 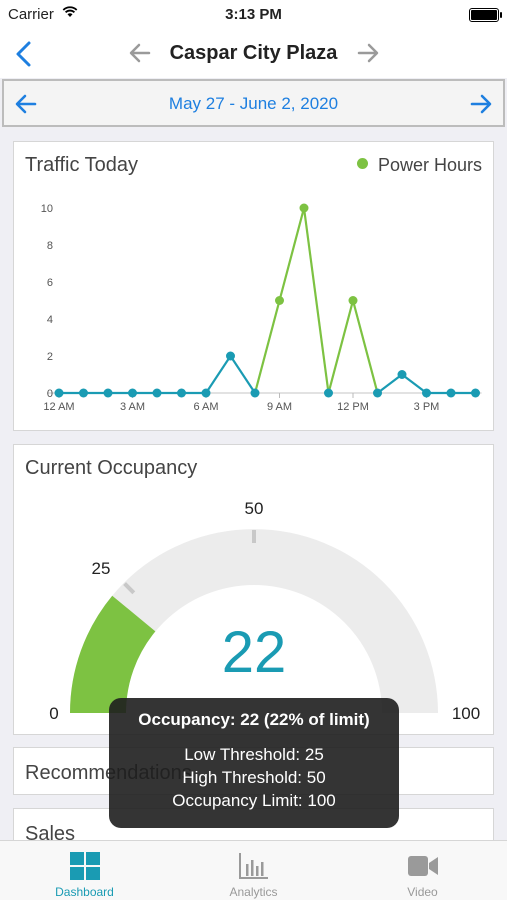 What do you see at coordinates (254, 777) in the screenshot?
I see `tooltip-high-threshold: High Threshold: 50` at bounding box center [254, 777].